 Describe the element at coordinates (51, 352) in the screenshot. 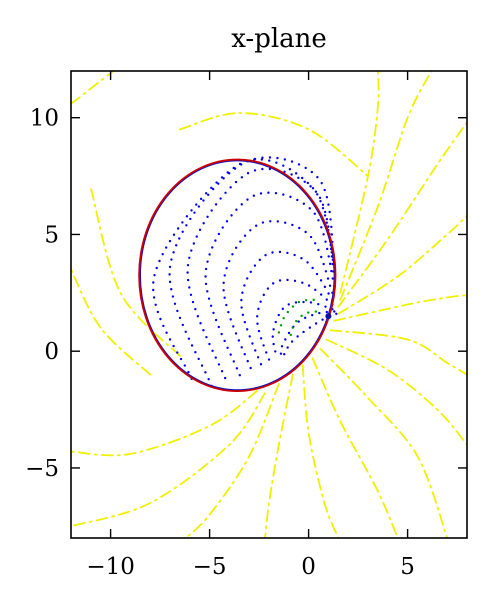

I see `y-tick-label-2: 0` at that location.